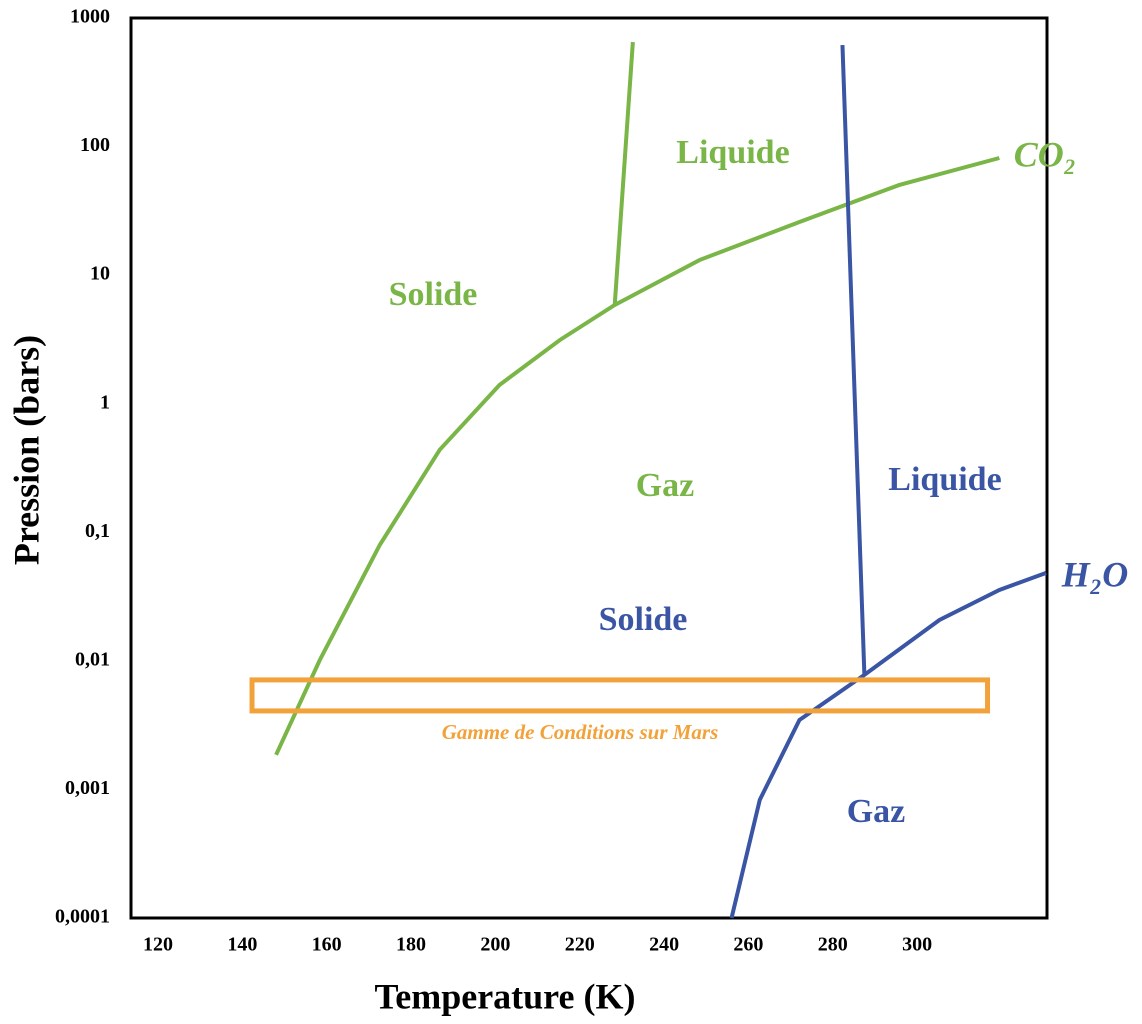 The height and width of the screenshot is (1024, 1142). I want to click on y-axis-label: Pression (bars), so click(26, 450).